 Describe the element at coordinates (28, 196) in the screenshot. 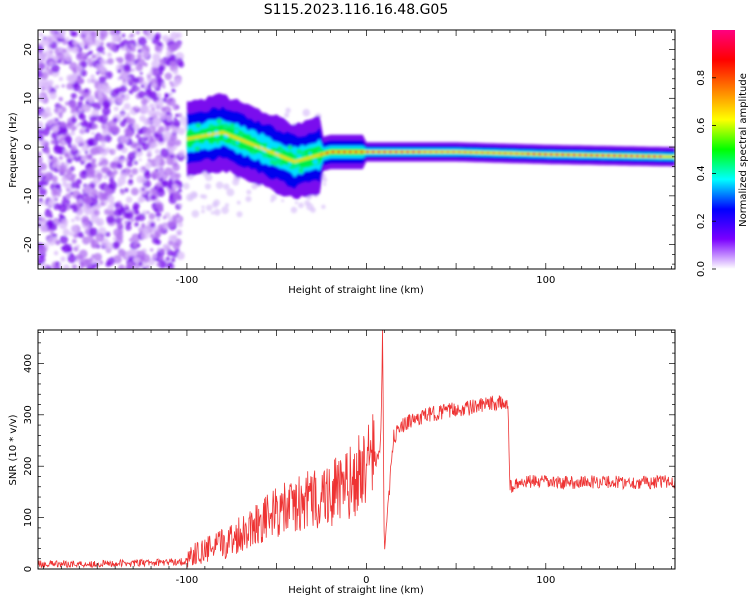

I see `spectrogram-ytick-label: -10` at that location.